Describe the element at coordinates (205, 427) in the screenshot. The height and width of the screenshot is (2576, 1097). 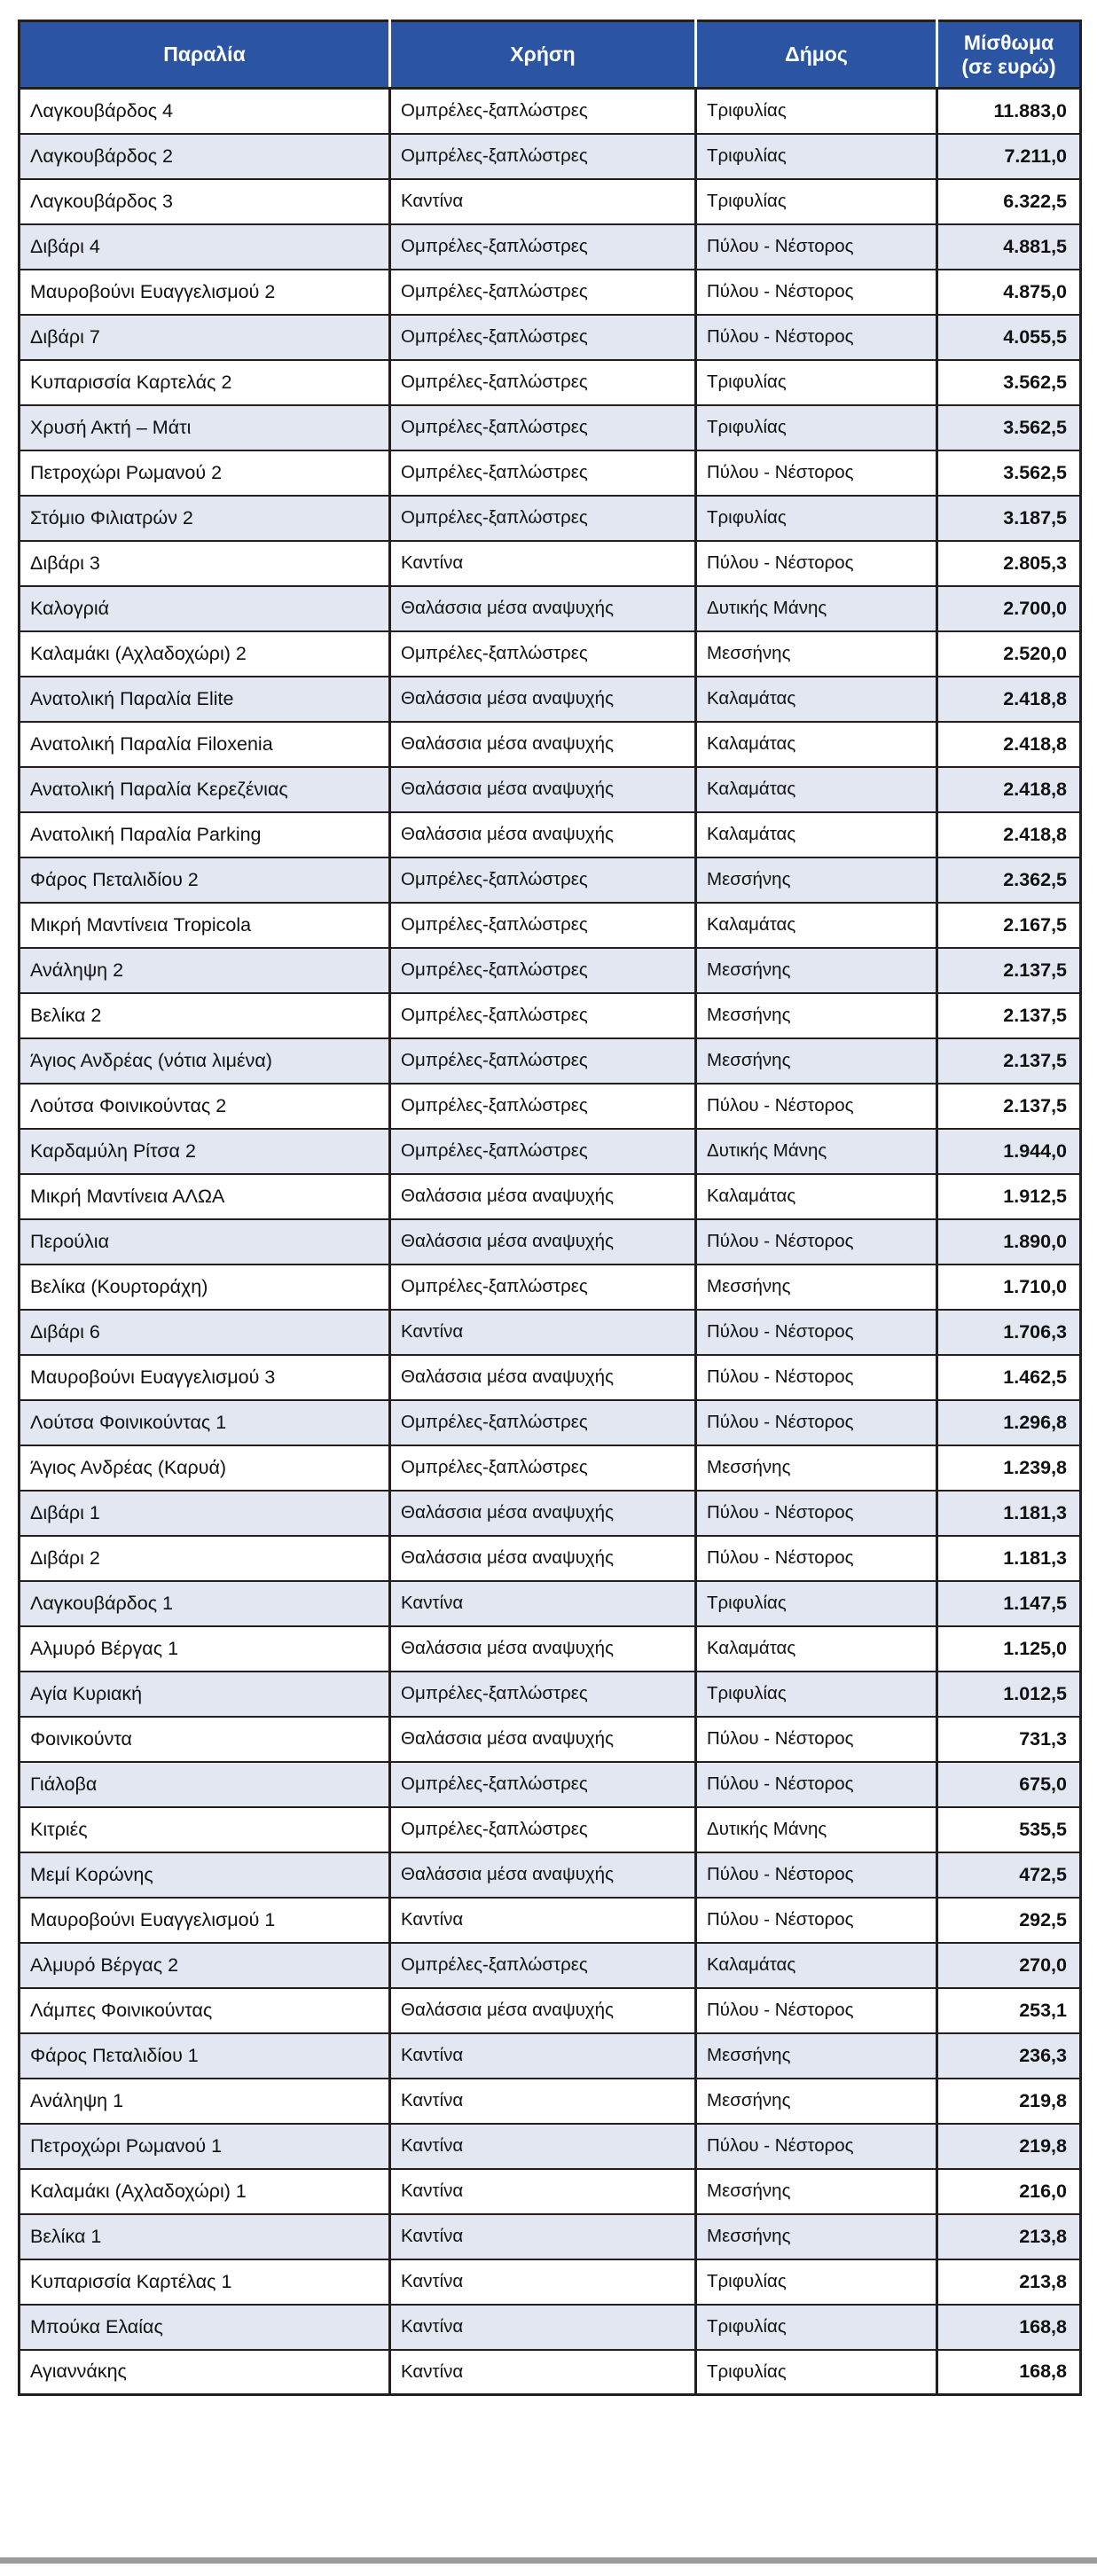
I see `cell-beach: Χρυσή Ακτή – Μάτι` at that location.